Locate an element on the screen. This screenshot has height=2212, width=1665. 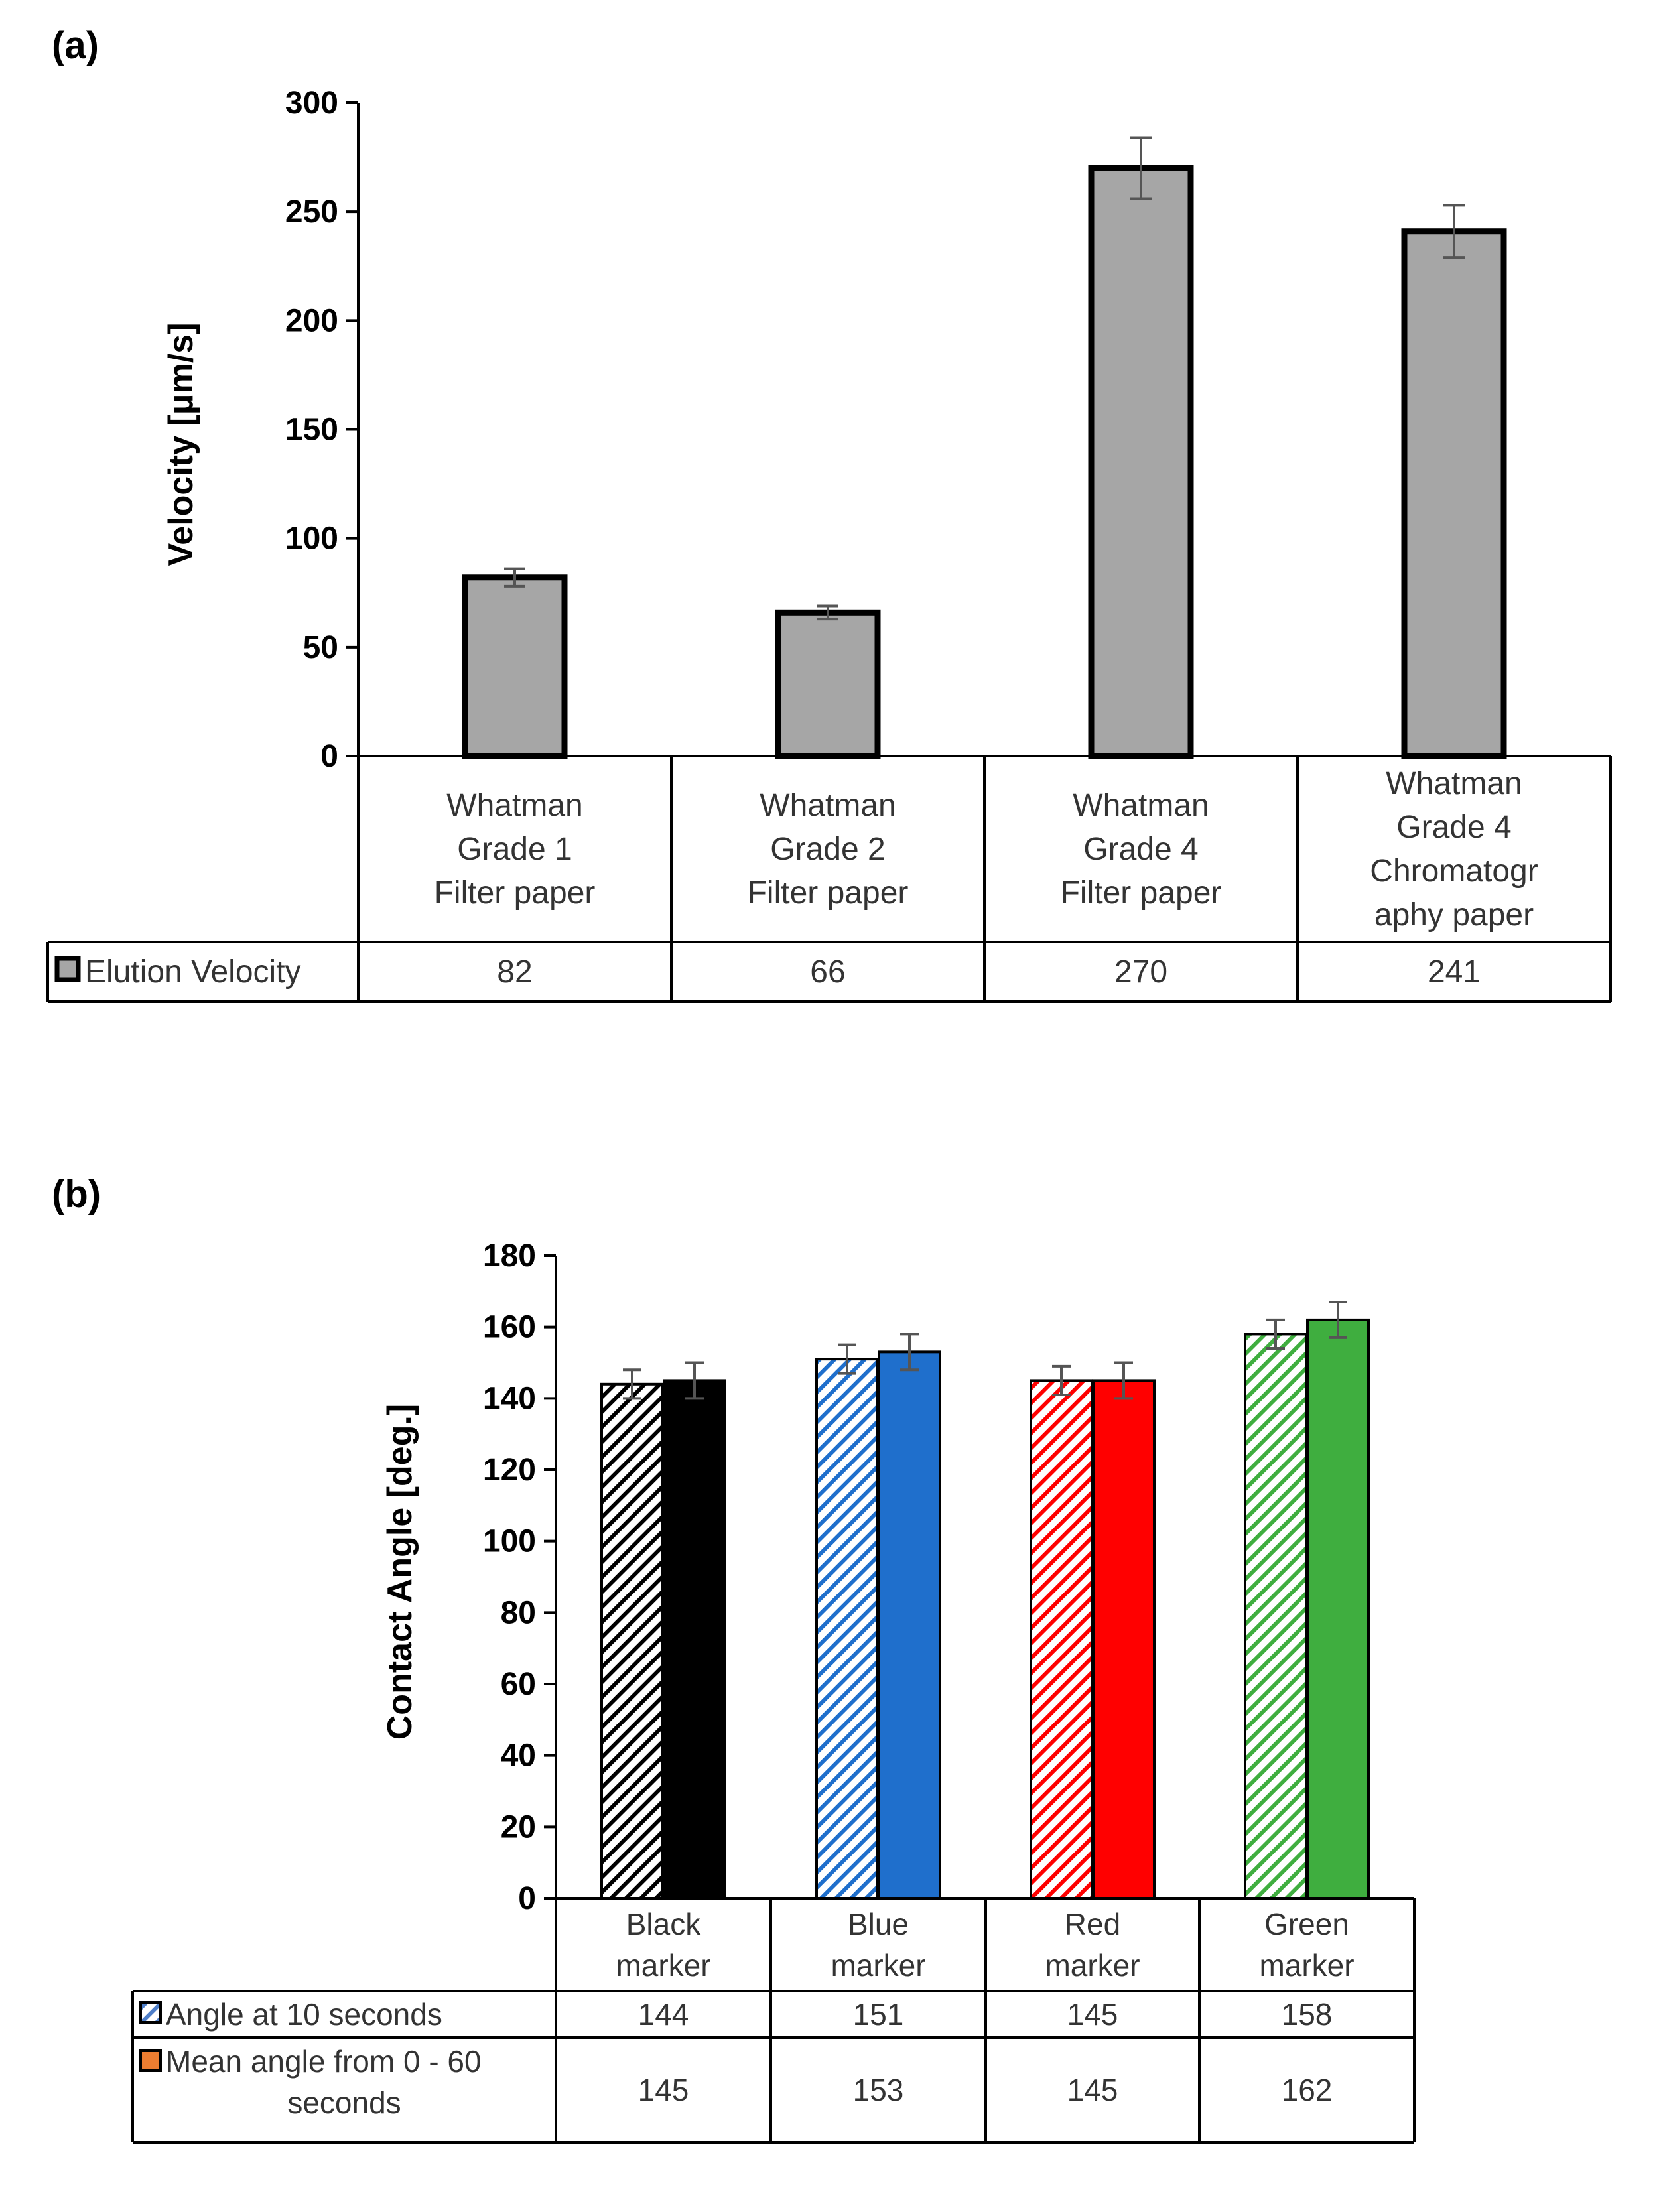
panel-b-label: (b) is located at coordinates (76, 1194).